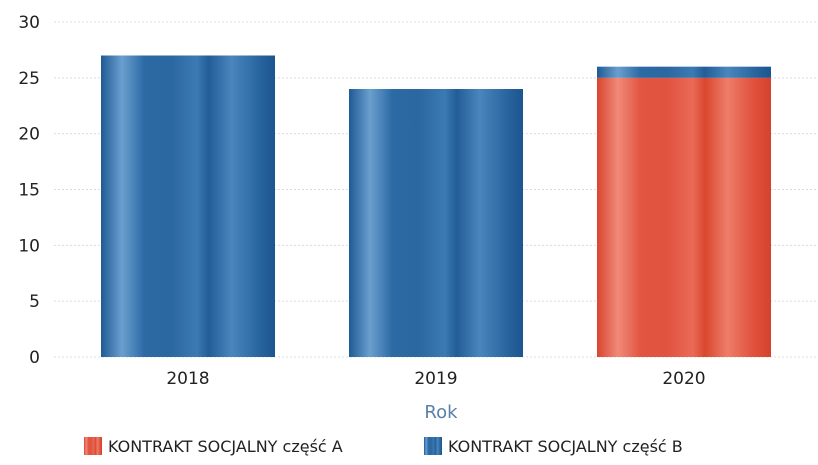 Image resolution: width=818 pixels, height=465 pixels. What do you see at coordinates (29, 79) in the screenshot?
I see `y-tick-label: 25` at bounding box center [29, 79].